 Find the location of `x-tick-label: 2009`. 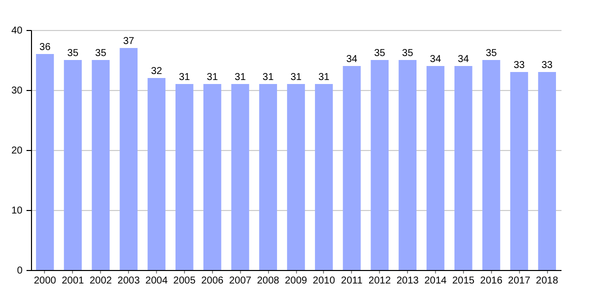

x-tick-label: 2009 is located at coordinates (296, 281).